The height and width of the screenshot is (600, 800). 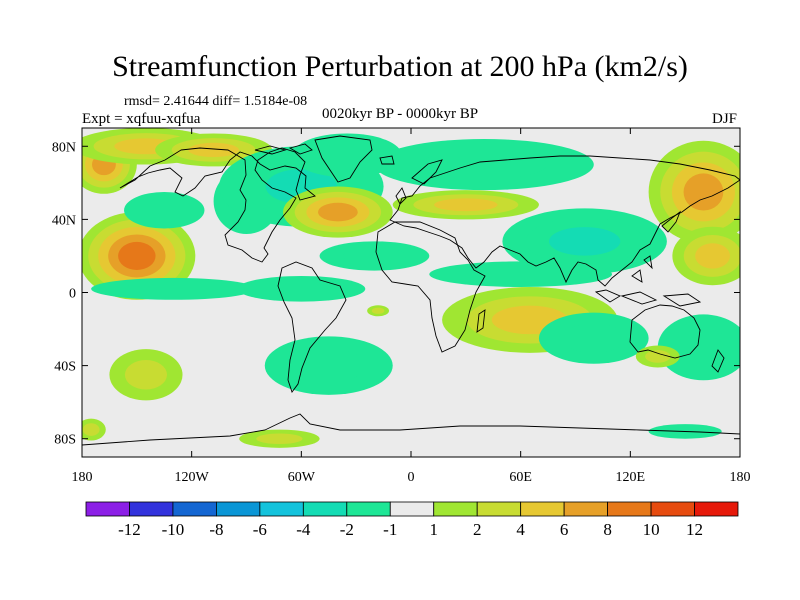 What do you see at coordinates (216, 529) in the screenshot?
I see `colorbar-label: -8` at bounding box center [216, 529].